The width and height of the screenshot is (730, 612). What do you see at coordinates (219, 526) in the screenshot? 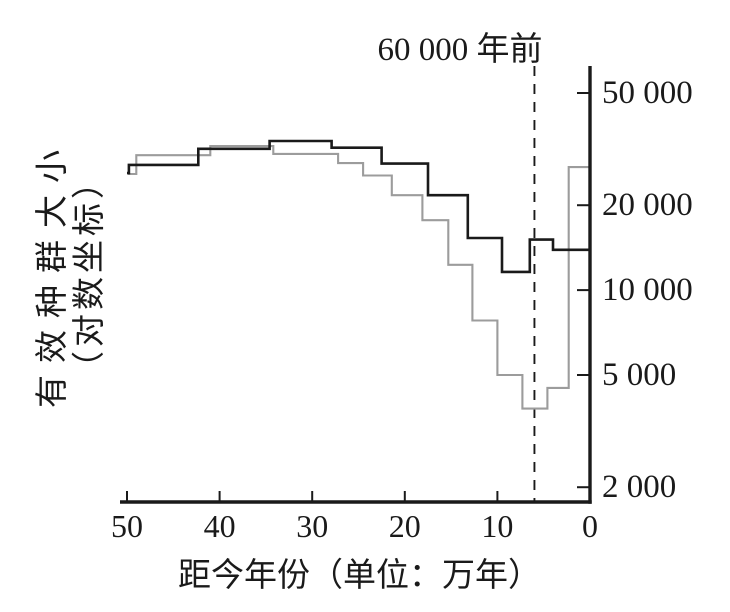
I see `x-tick-label: 40` at bounding box center [219, 526].